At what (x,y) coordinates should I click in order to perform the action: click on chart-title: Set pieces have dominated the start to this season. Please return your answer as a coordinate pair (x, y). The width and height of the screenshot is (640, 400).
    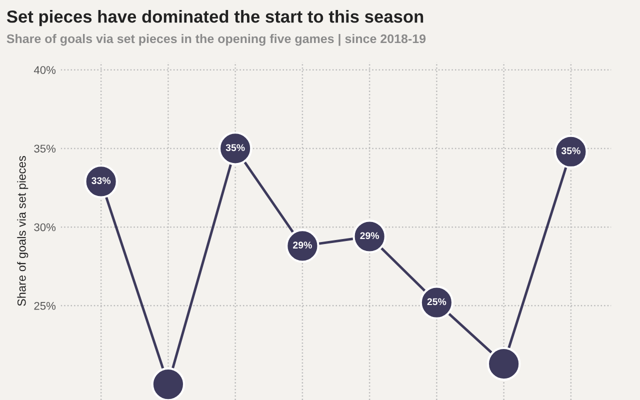
    Looking at the image, I should click on (215, 18).